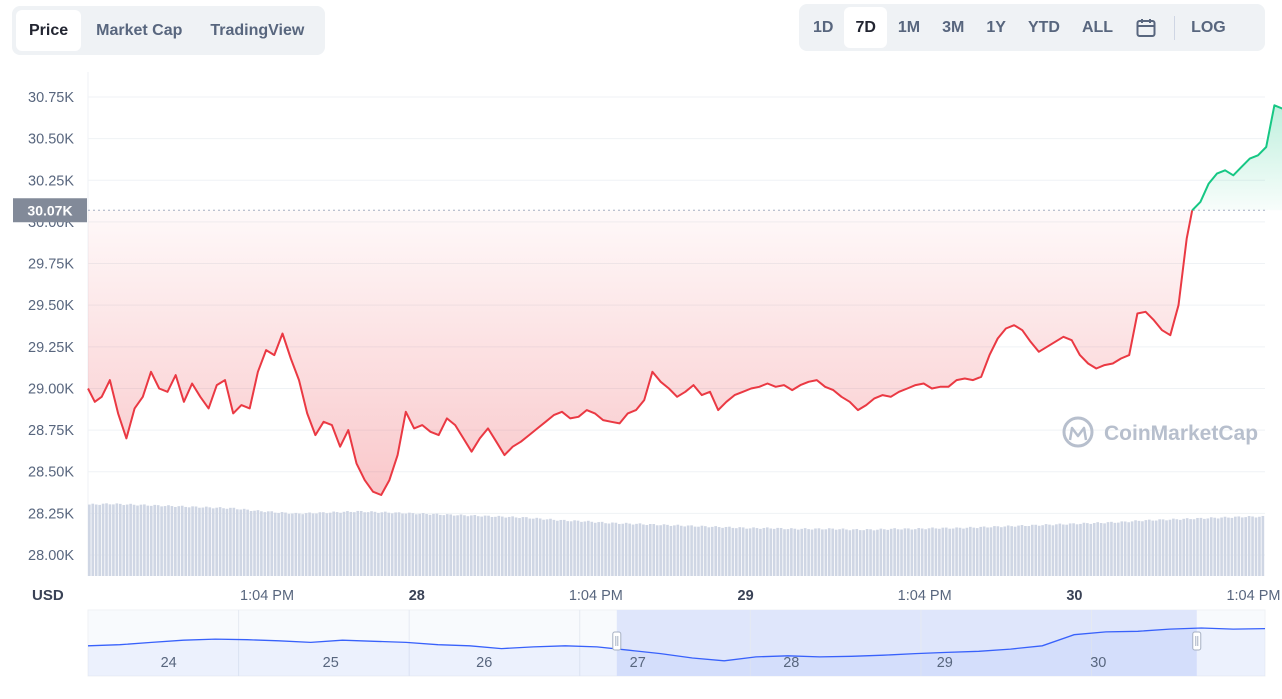  Describe the element at coordinates (1043, 27) in the screenshot. I see `range-ytd: YTD` at that location.